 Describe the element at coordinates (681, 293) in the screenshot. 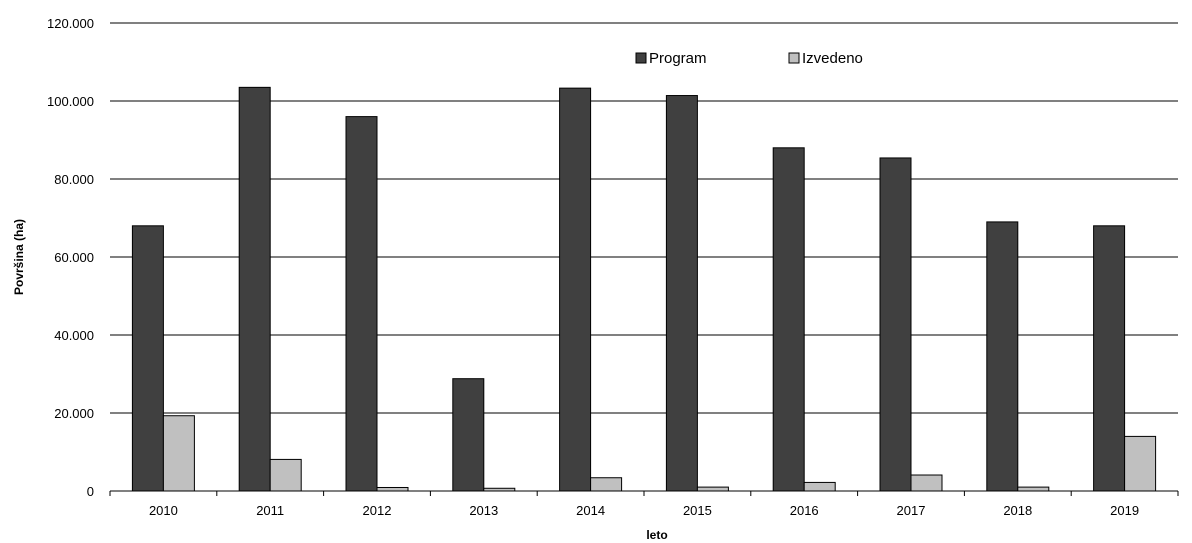

I see `bar-program-2015` at that location.